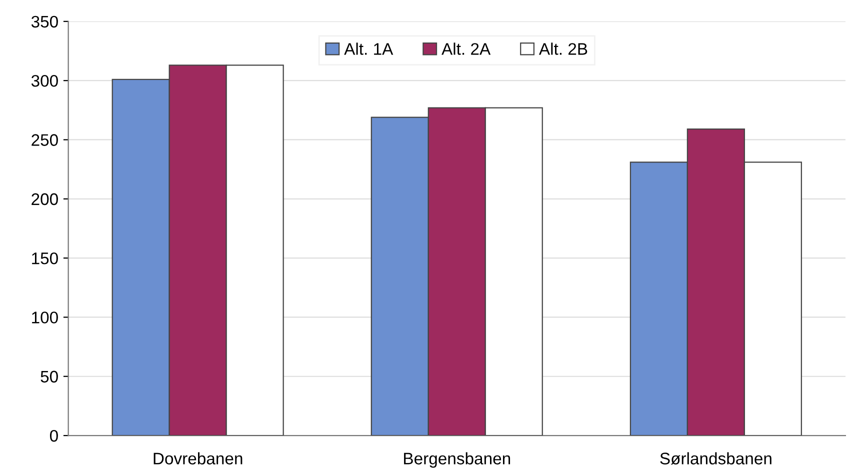  What do you see at coordinates (49, 376) in the screenshot?
I see `y-tick-label: 50` at bounding box center [49, 376].